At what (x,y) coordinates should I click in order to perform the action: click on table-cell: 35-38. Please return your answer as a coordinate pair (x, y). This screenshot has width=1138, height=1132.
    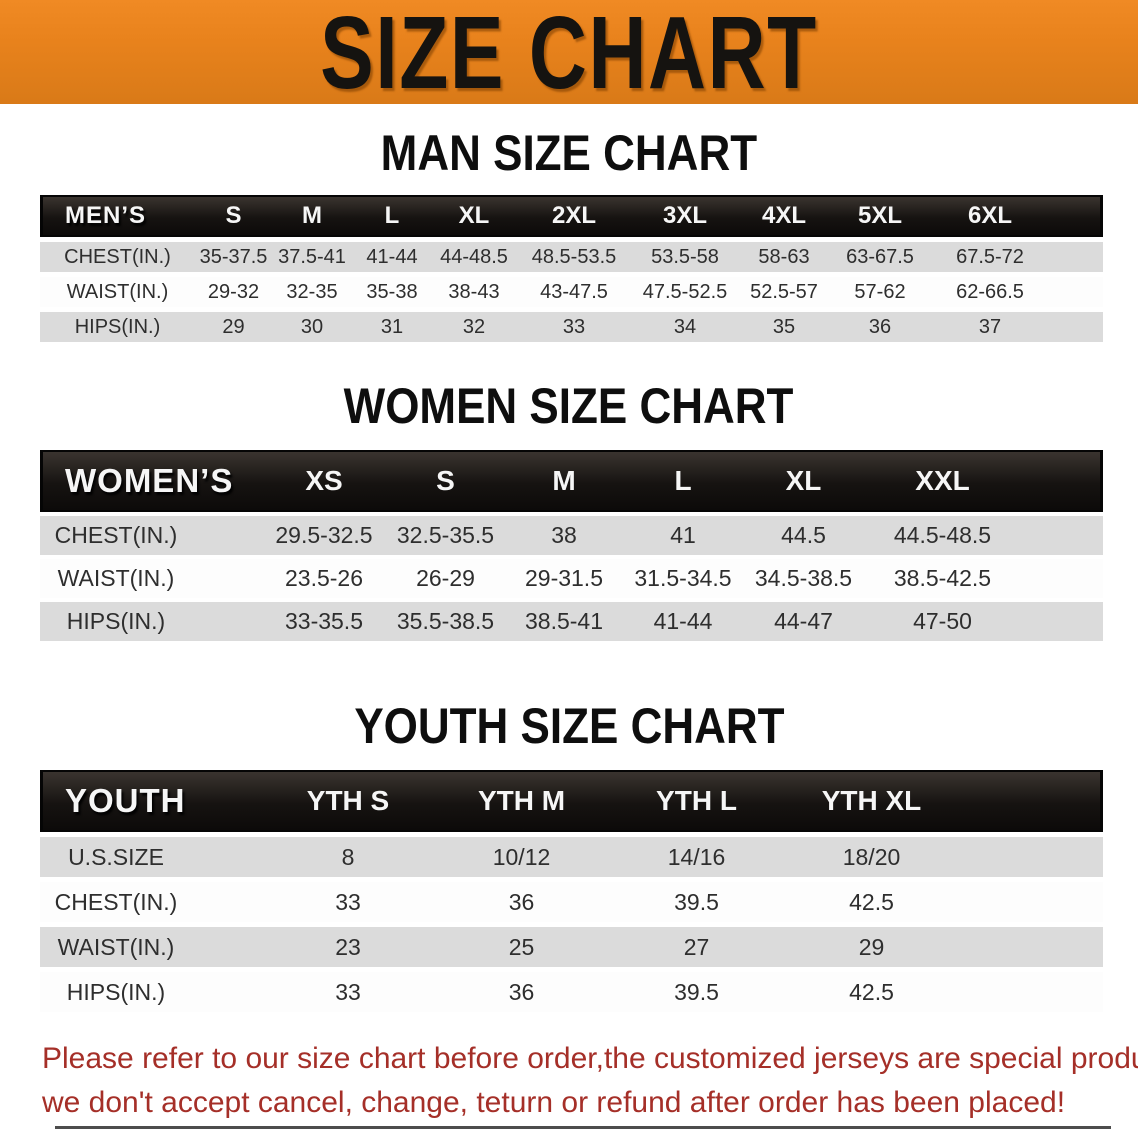
    Looking at the image, I should click on (392, 292).